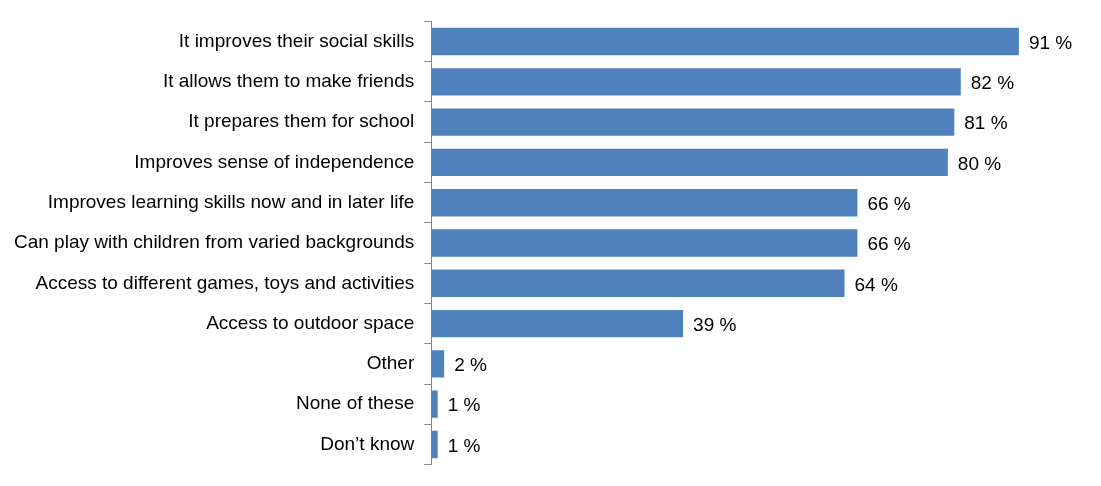  I want to click on y-tick-label: It prepares them for school, so click(301, 121).